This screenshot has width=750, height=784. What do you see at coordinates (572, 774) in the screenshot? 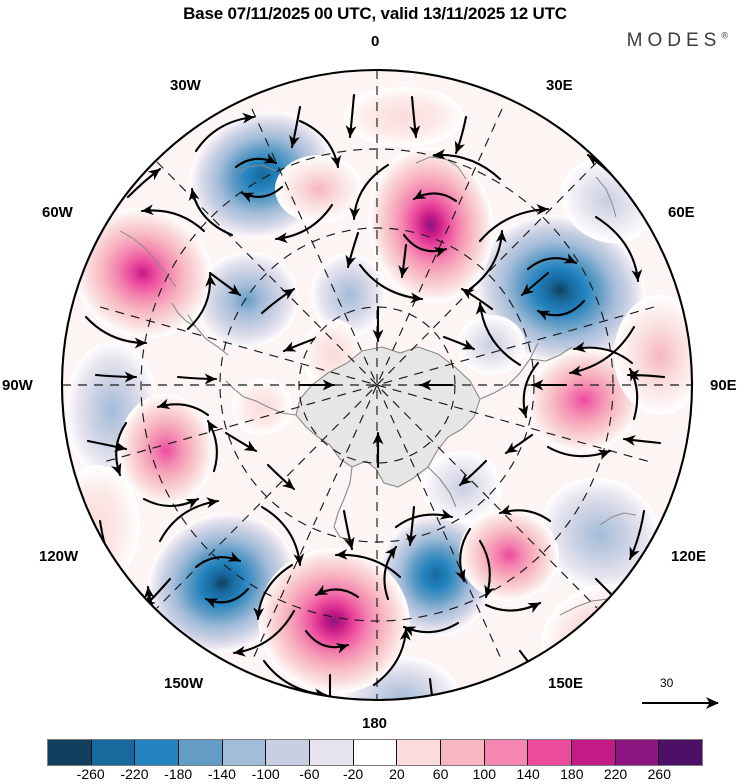
I see `colorbar-tick: 180` at bounding box center [572, 774].